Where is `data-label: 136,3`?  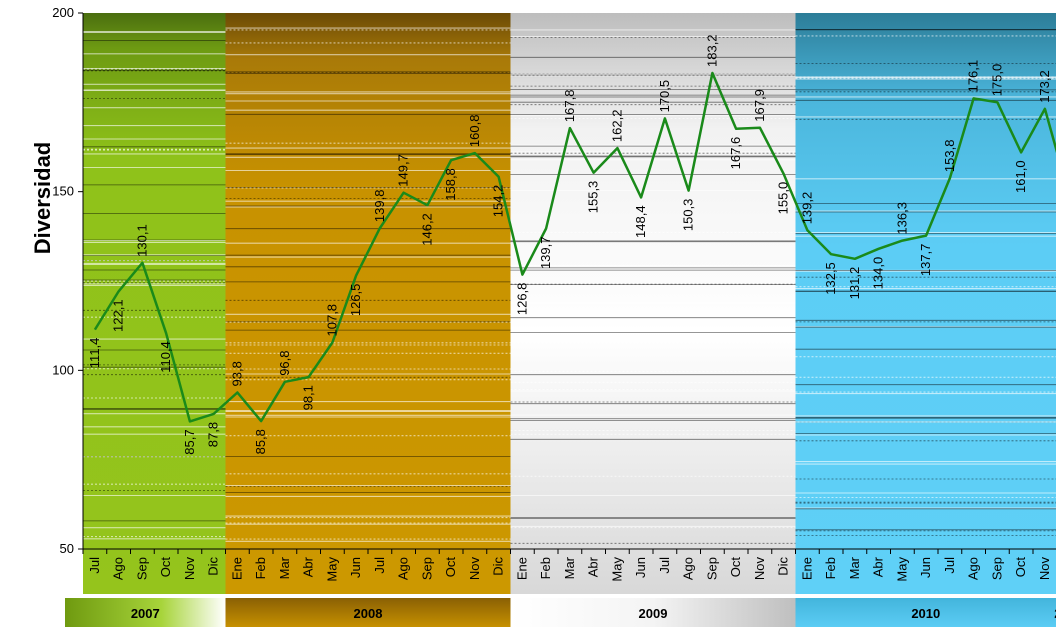
data-label: 136,3 is located at coordinates (901, 218).